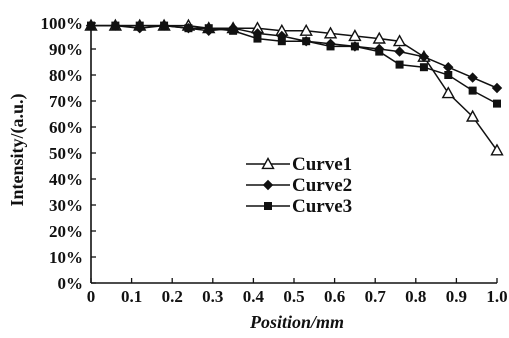  I want to click on y-tick-label: 90%, so click(66, 49).